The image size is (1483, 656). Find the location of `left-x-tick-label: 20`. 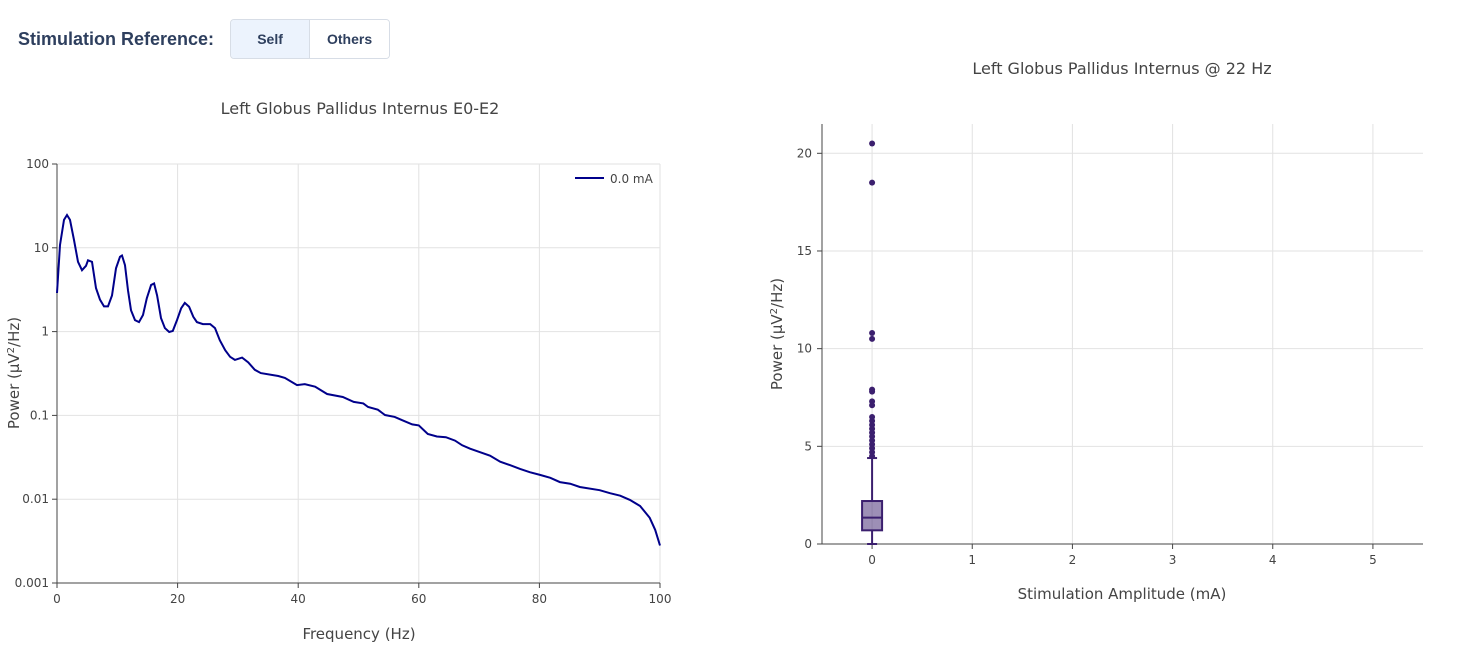

left-x-tick-label: 20 is located at coordinates (177, 599).